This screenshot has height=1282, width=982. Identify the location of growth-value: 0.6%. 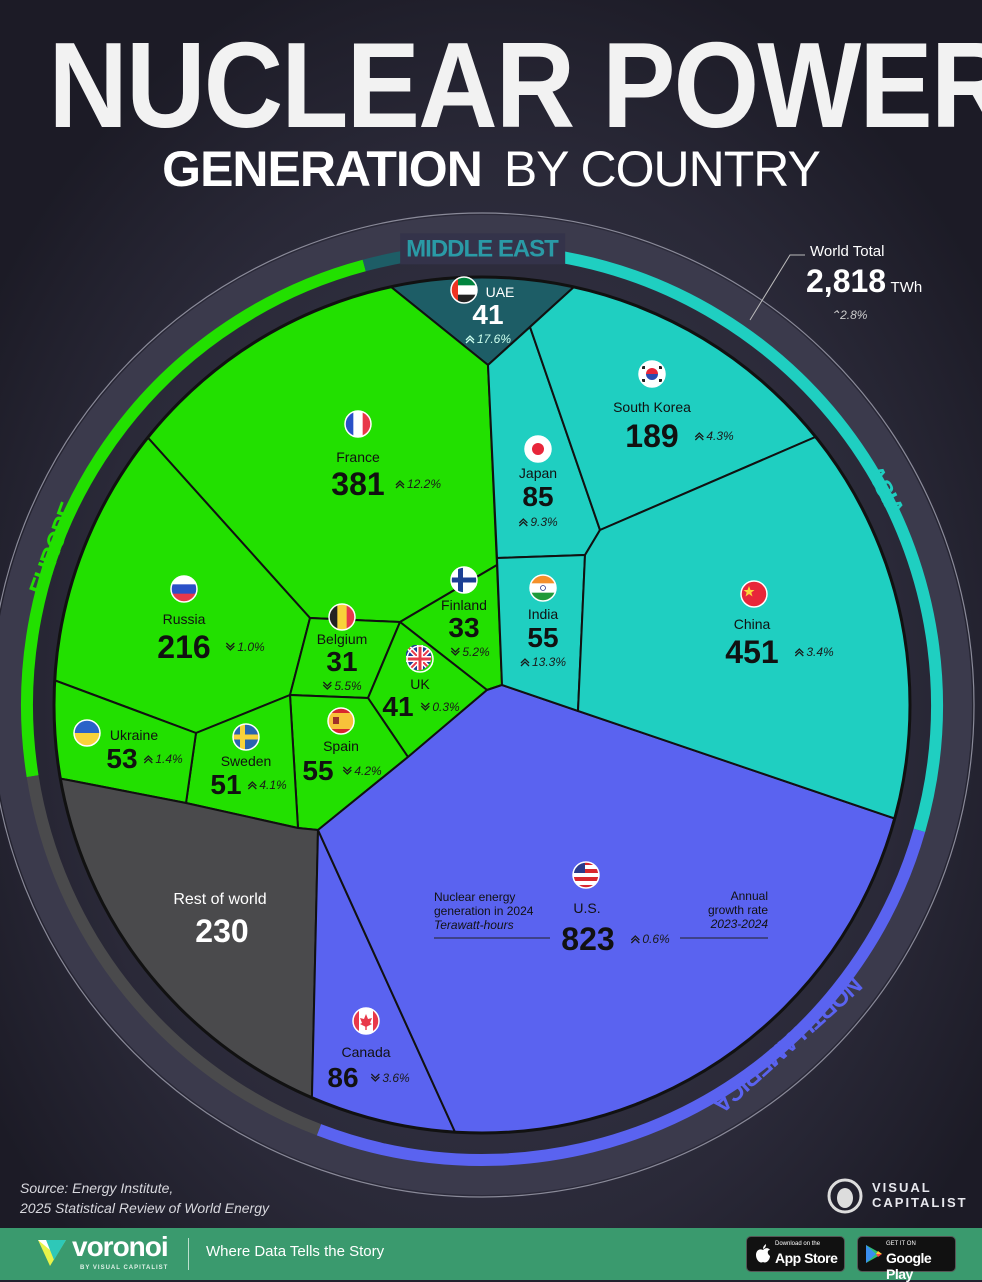
(656, 939).